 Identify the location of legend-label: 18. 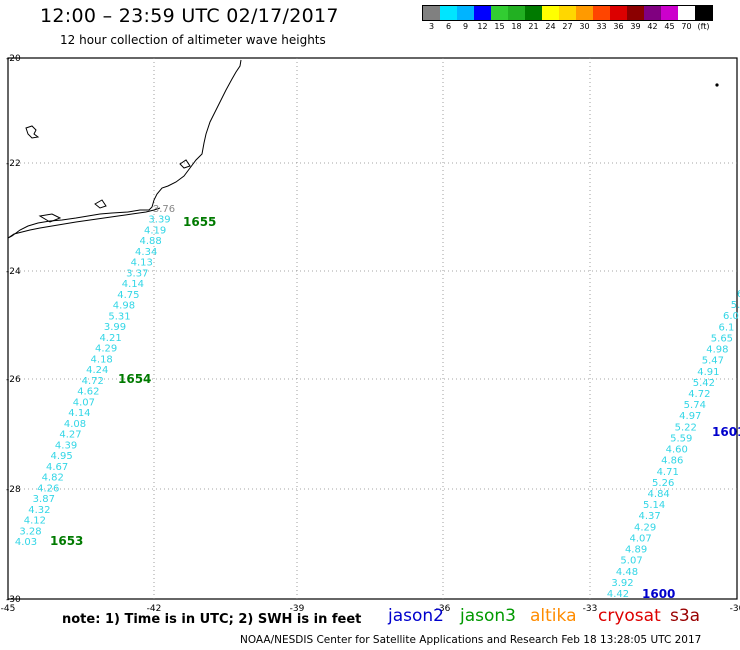
(516, 26).